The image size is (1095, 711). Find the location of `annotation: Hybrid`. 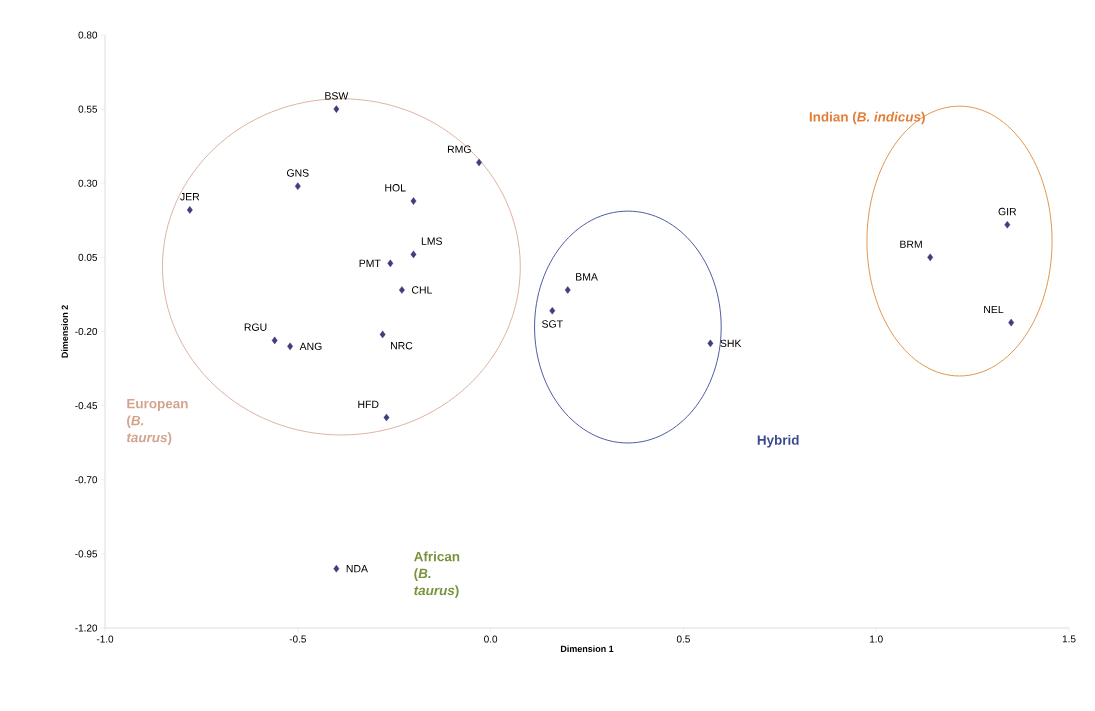

annotation: Hybrid is located at coordinates (778, 441).